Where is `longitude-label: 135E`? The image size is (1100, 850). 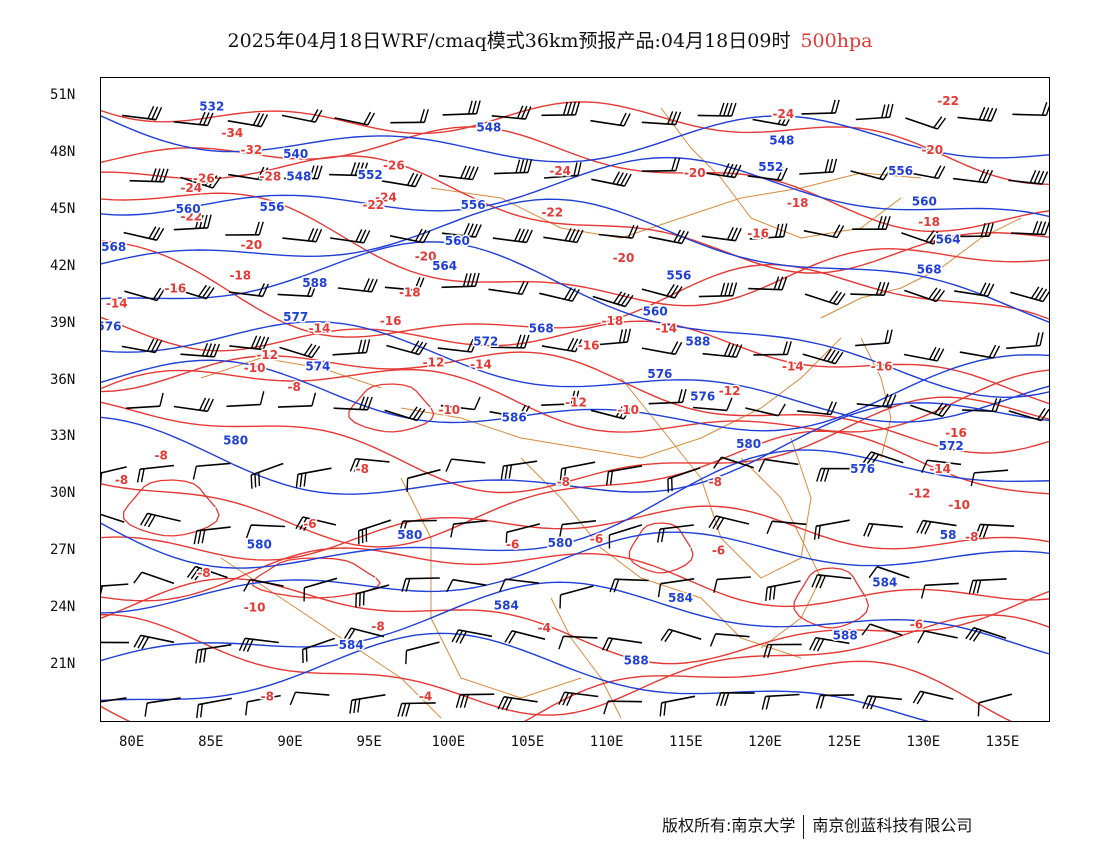 longitude-label: 135E is located at coordinates (1002, 742).